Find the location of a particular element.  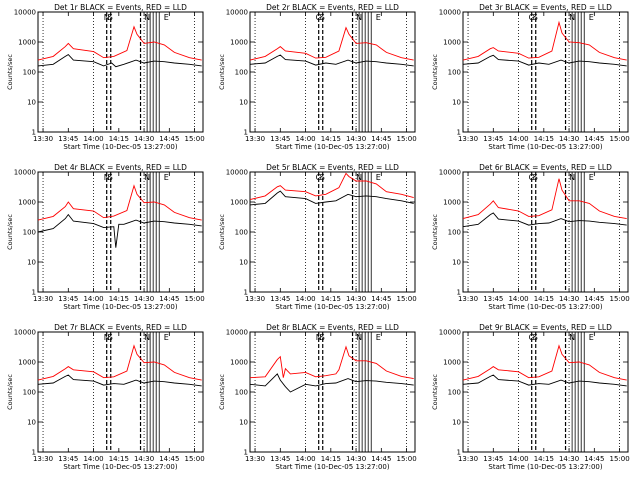

panel-title: Det 5r BLACK = Events, RED = LLD is located at coordinates (332, 167).